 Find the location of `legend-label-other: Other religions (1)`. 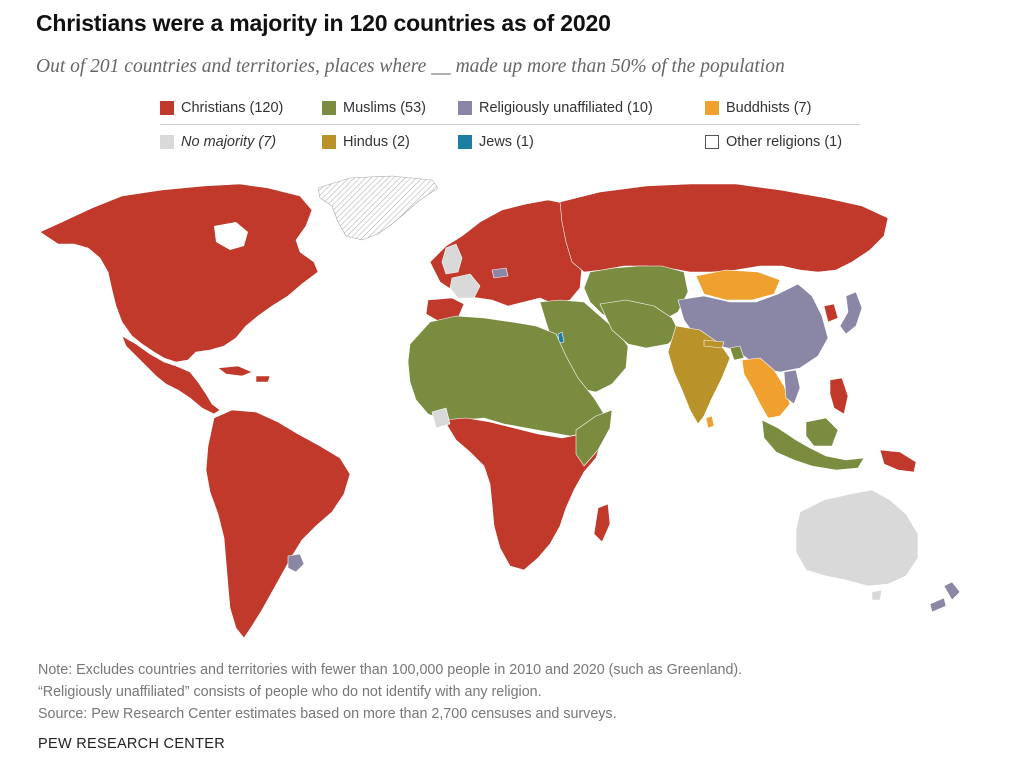

legend-label-other: Other religions (1) is located at coordinates (784, 142).